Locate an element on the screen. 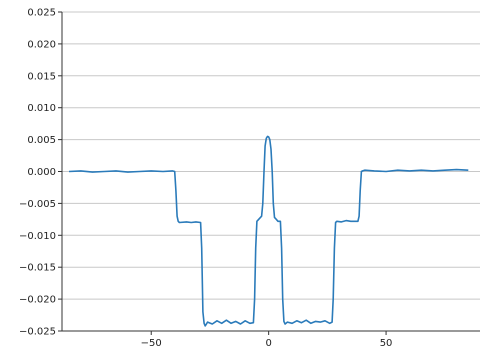 The image size is (485, 349). x-tick-label-2: 50 is located at coordinates (386, 343).